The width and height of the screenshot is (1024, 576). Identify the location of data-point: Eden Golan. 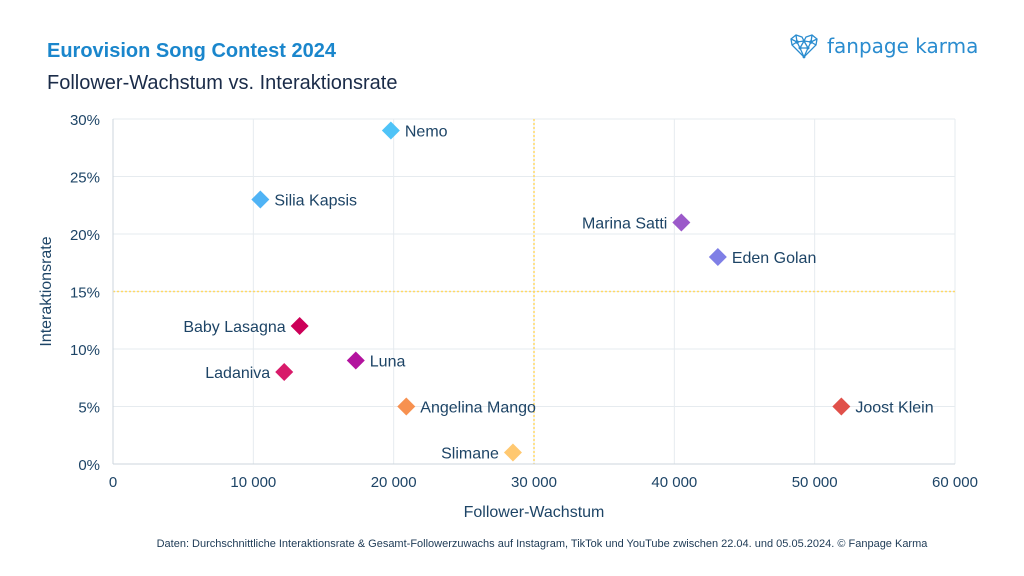
(762, 257).